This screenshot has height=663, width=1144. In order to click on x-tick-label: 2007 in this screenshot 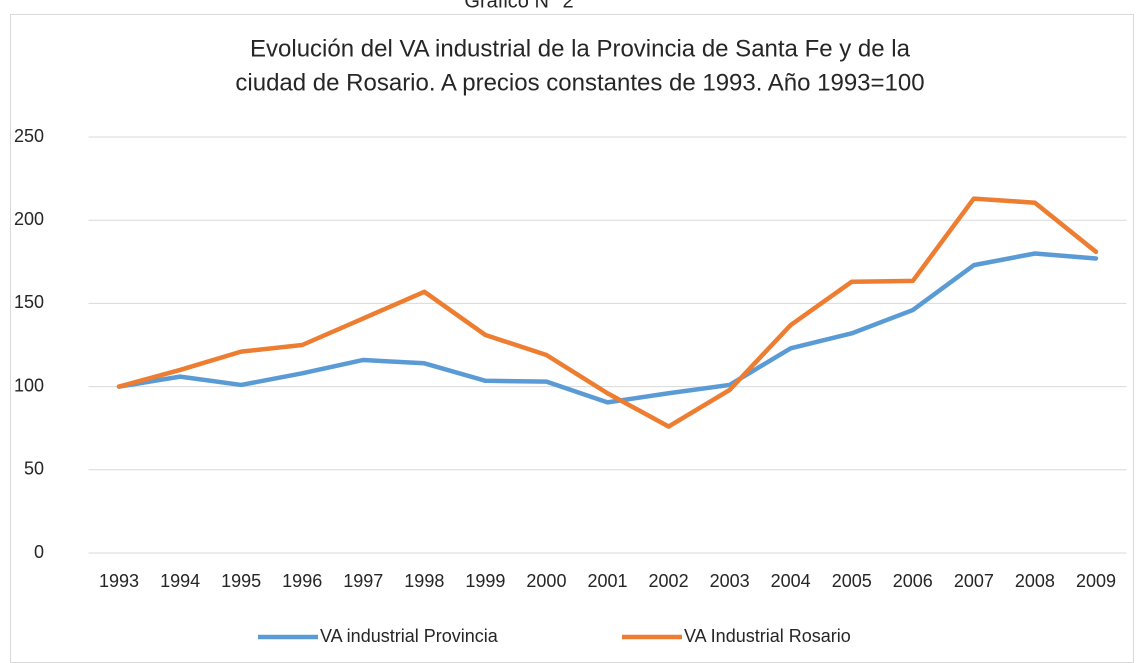, I will do `click(974, 581)`.